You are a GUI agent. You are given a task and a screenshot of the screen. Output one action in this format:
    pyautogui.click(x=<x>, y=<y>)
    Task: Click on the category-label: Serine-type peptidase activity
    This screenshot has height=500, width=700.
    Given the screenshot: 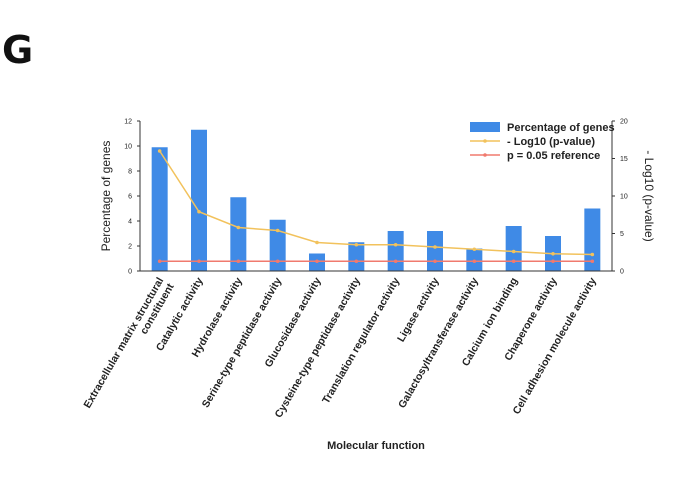 What is the action you would take?
    pyautogui.click(x=242, y=342)
    